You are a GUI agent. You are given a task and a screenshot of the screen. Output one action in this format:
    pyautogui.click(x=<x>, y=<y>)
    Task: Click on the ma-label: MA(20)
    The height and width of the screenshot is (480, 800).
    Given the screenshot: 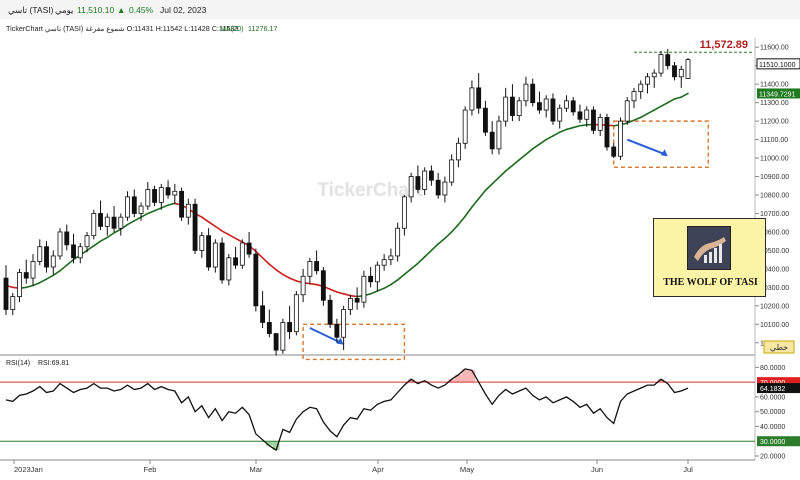 What is the action you would take?
    pyautogui.click(x=232, y=28)
    